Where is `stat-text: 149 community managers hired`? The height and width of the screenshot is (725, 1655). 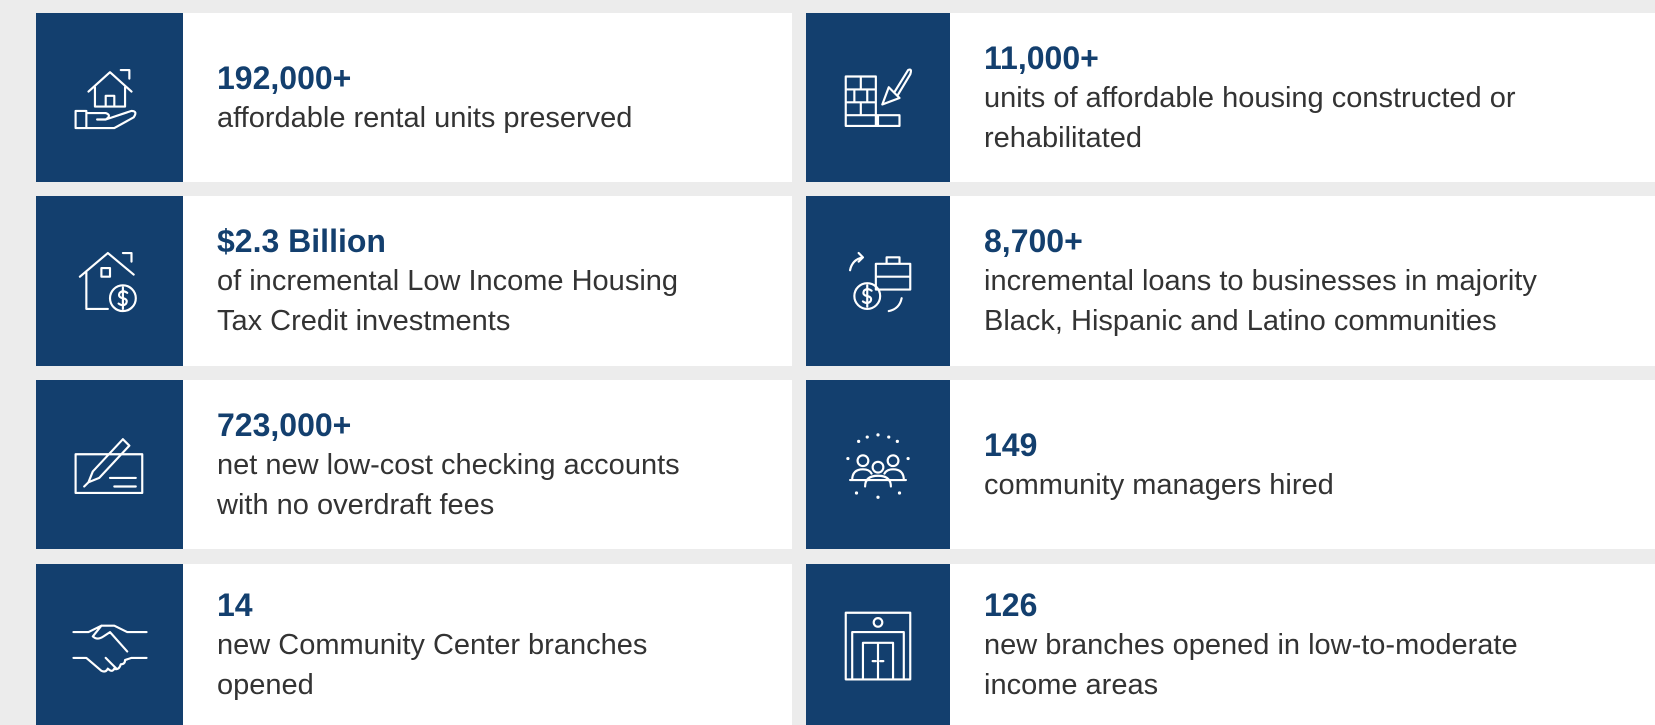
stat-text: 149 community managers hired is located at coordinates (1142, 464).